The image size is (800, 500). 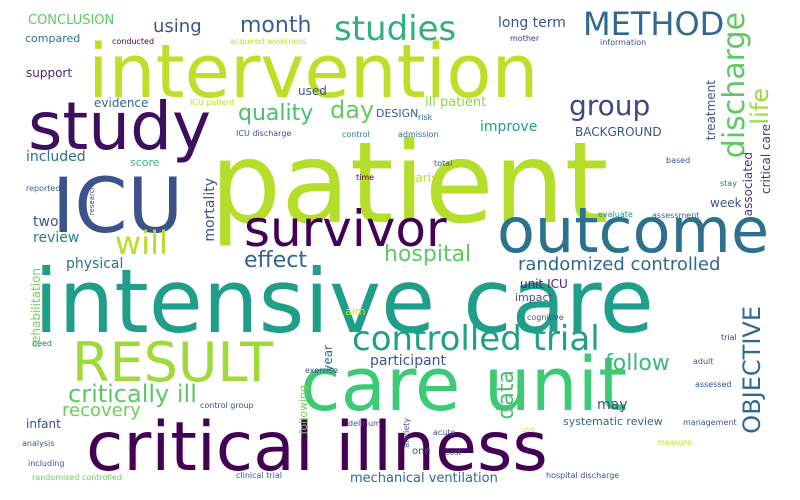 I want to click on word-stay: stay, so click(x=728, y=183).